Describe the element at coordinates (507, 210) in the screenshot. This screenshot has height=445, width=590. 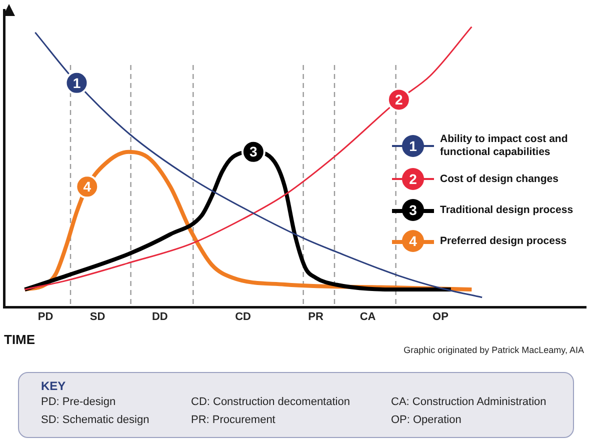
I see `legend-label: Traditional design process` at that location.